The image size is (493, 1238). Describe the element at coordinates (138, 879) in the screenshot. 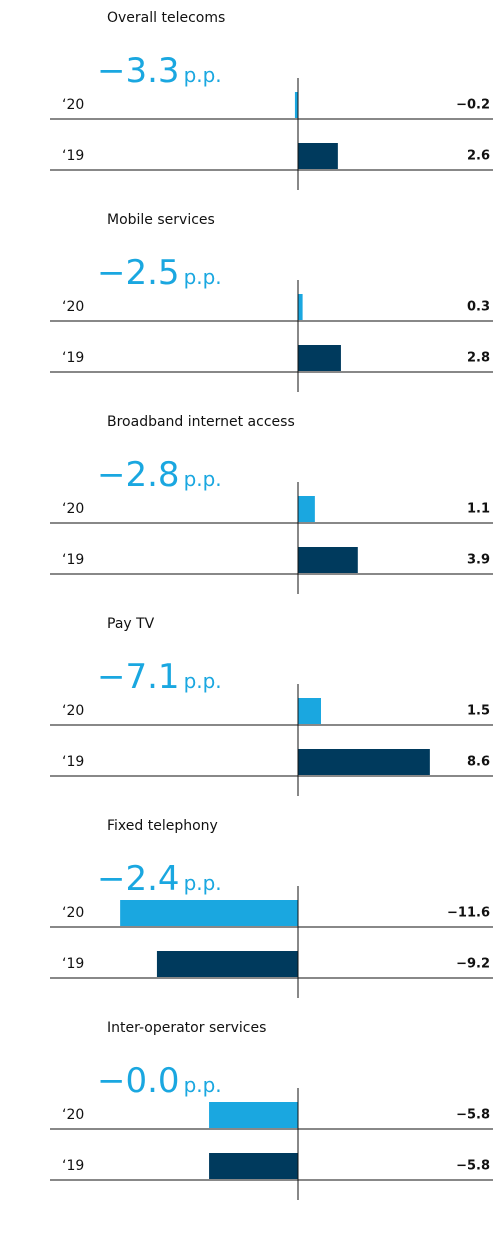

I see `headline-value: −2.4` at that location.